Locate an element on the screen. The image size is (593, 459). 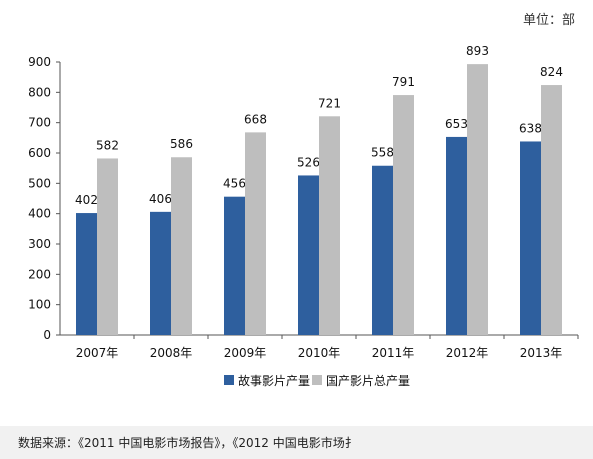
x-tick-label: 2007年 is located at coordinates (97, 353).